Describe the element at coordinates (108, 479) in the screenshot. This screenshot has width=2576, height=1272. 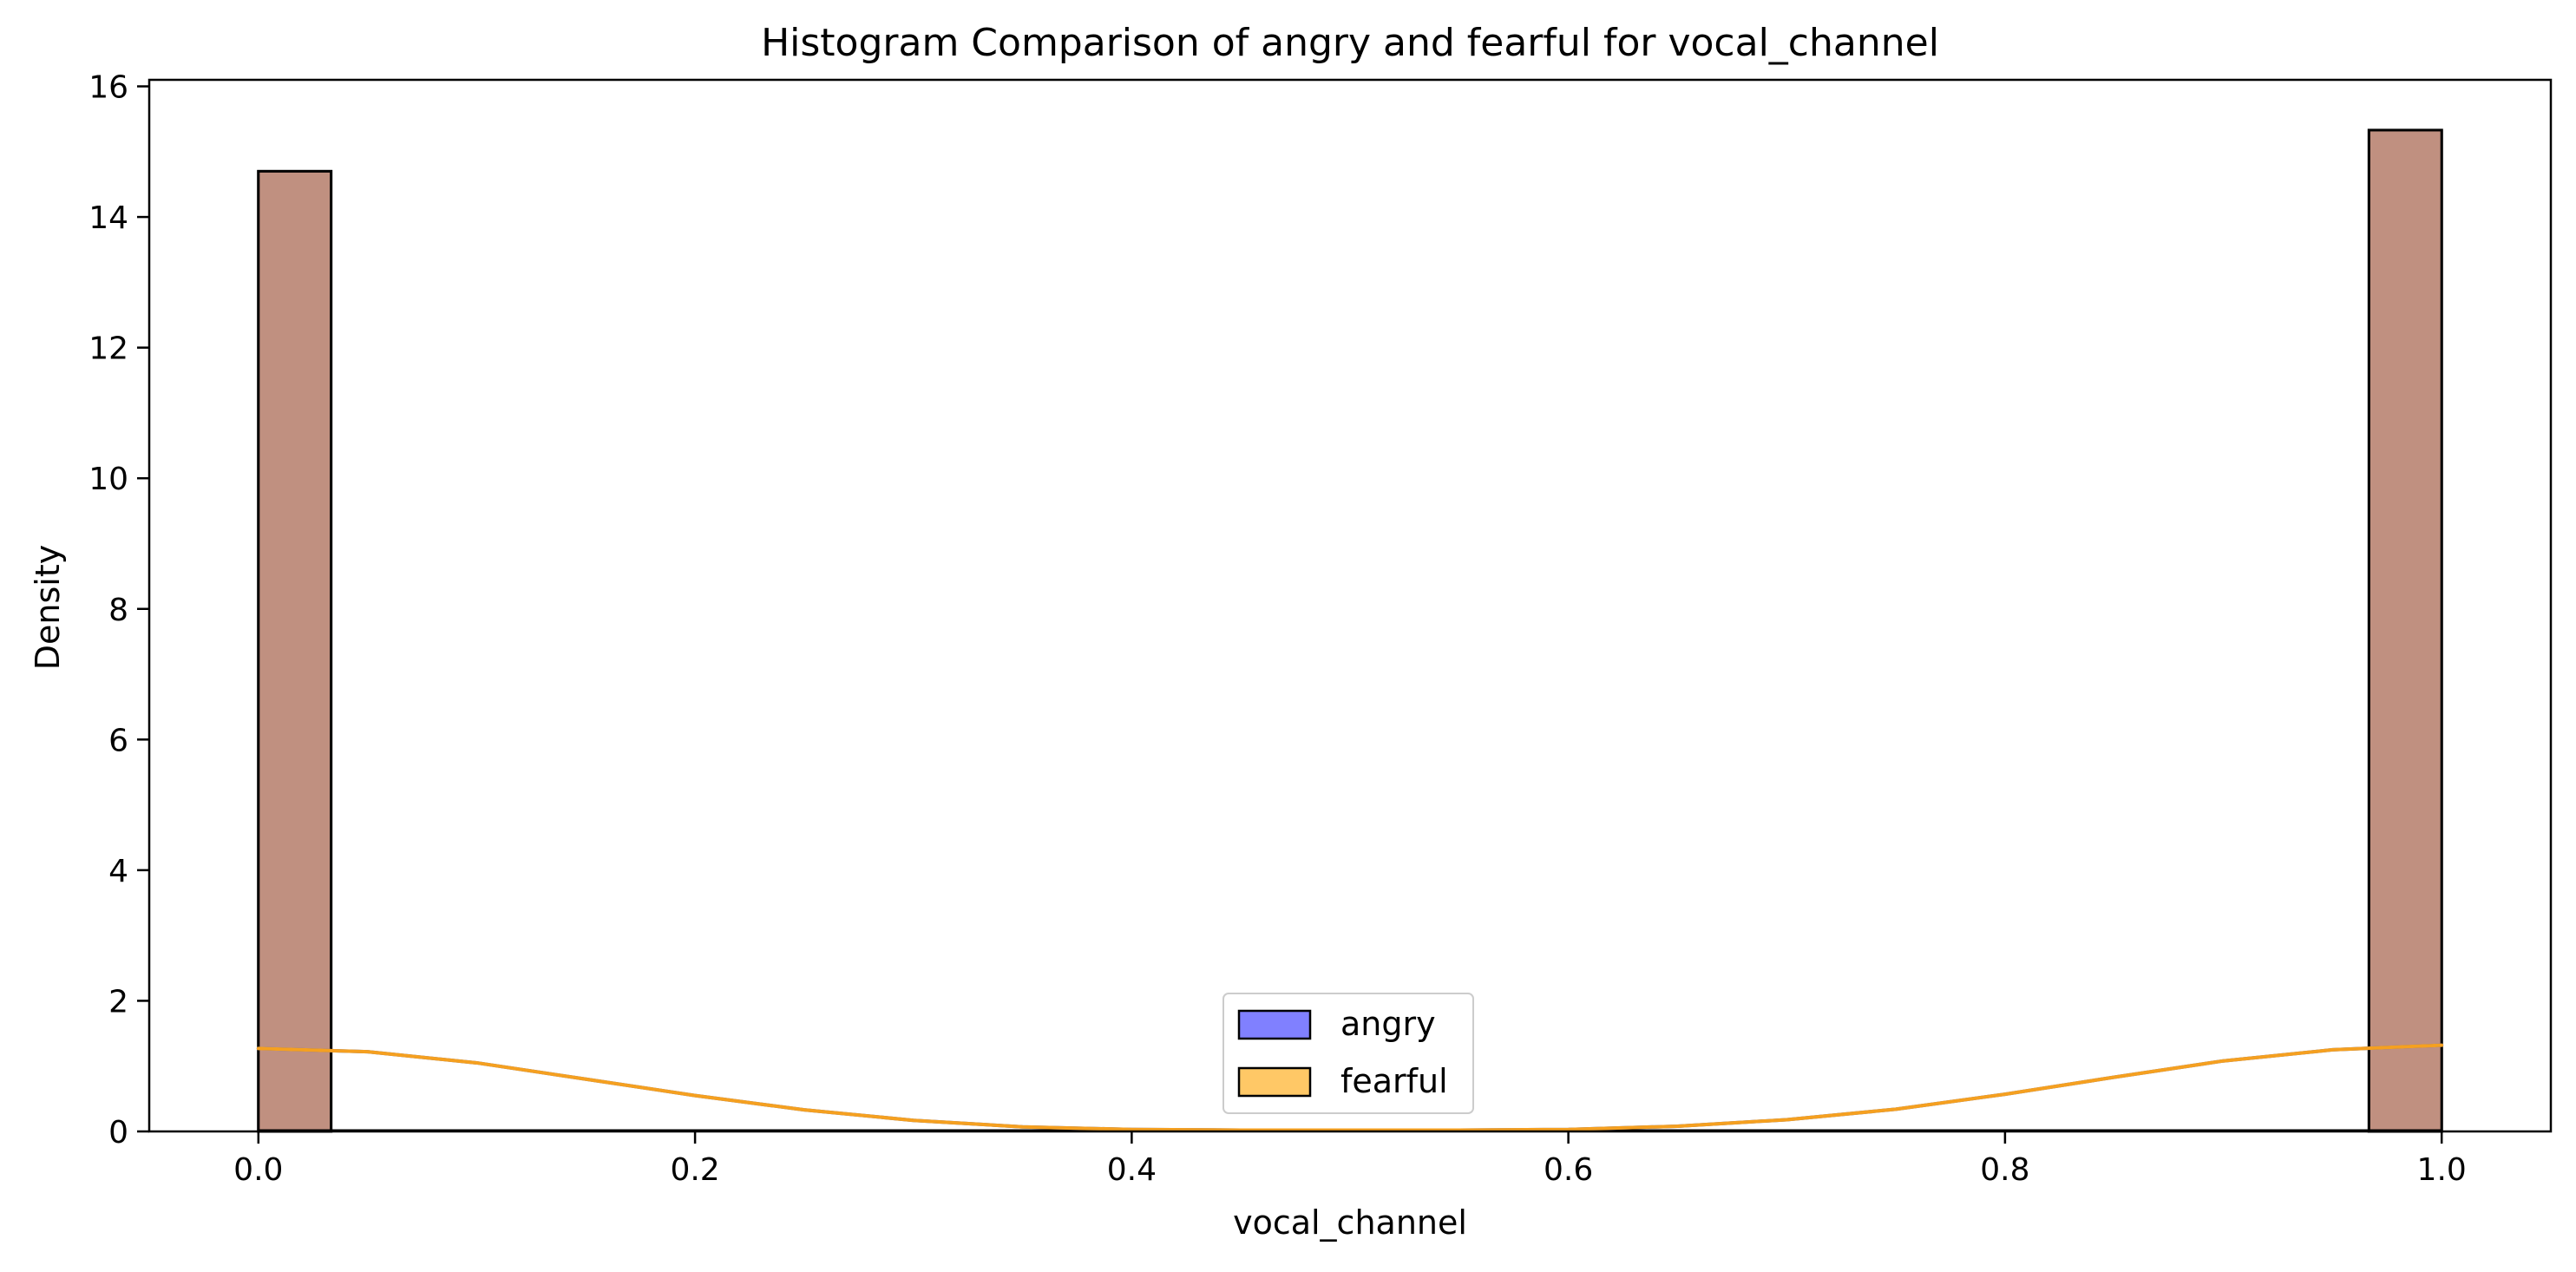
I see `y-tick-label: 10` at that location.